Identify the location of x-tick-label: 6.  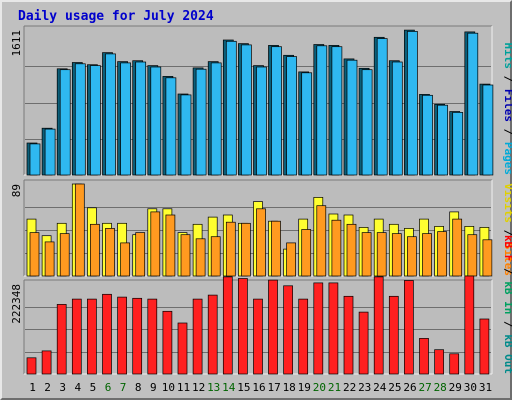
(108, 387).